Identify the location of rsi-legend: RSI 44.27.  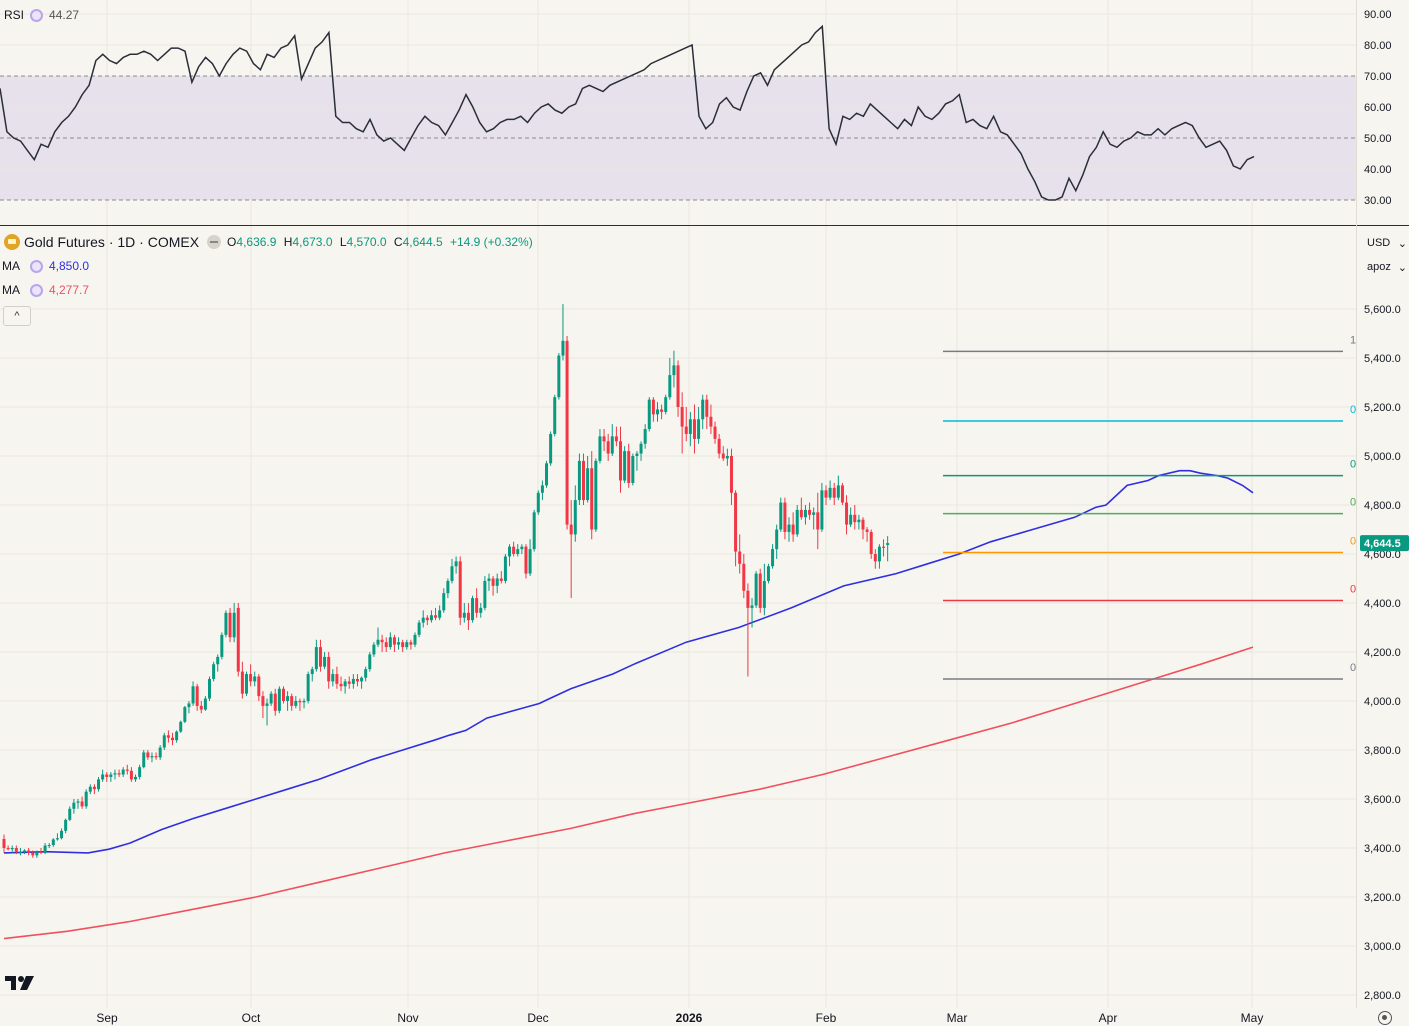
(39, 15).